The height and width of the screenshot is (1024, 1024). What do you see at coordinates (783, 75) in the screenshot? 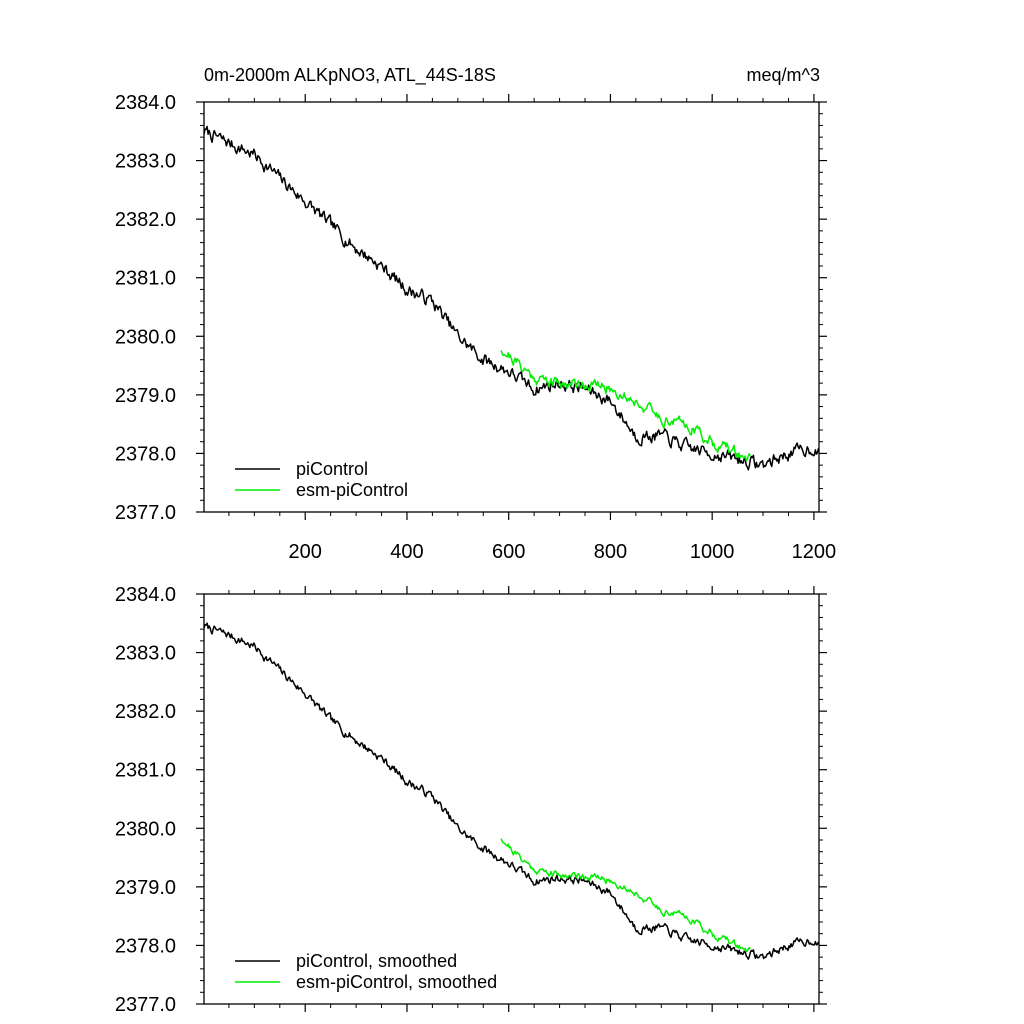
I see `chart-units: meq/m^3` at bounding box center [783, 75].